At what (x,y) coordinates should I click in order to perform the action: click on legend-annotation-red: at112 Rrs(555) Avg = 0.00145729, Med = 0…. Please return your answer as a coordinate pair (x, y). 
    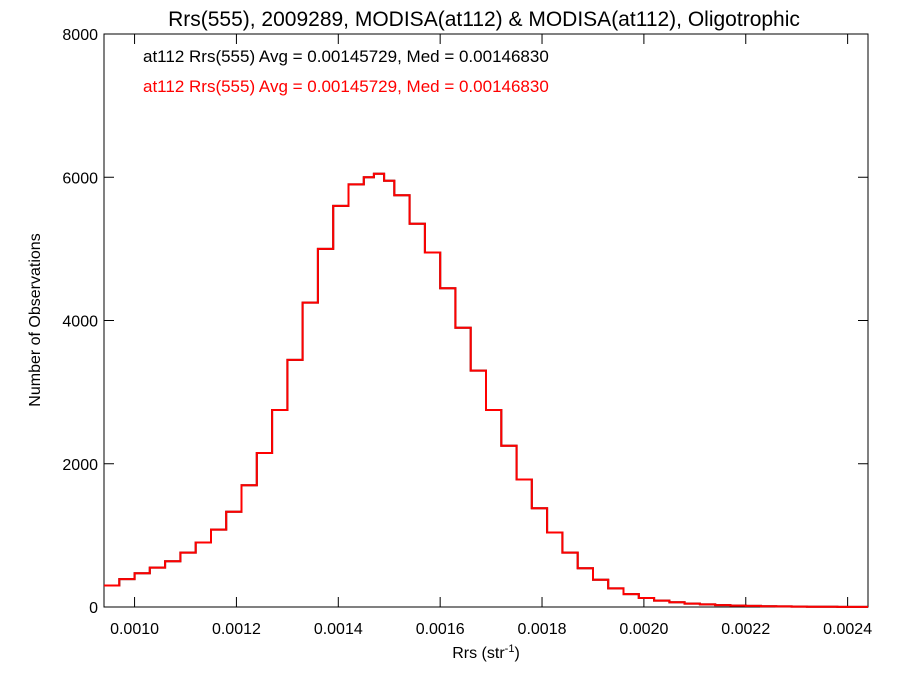
    Looking at the image, I should click on (346, 86).